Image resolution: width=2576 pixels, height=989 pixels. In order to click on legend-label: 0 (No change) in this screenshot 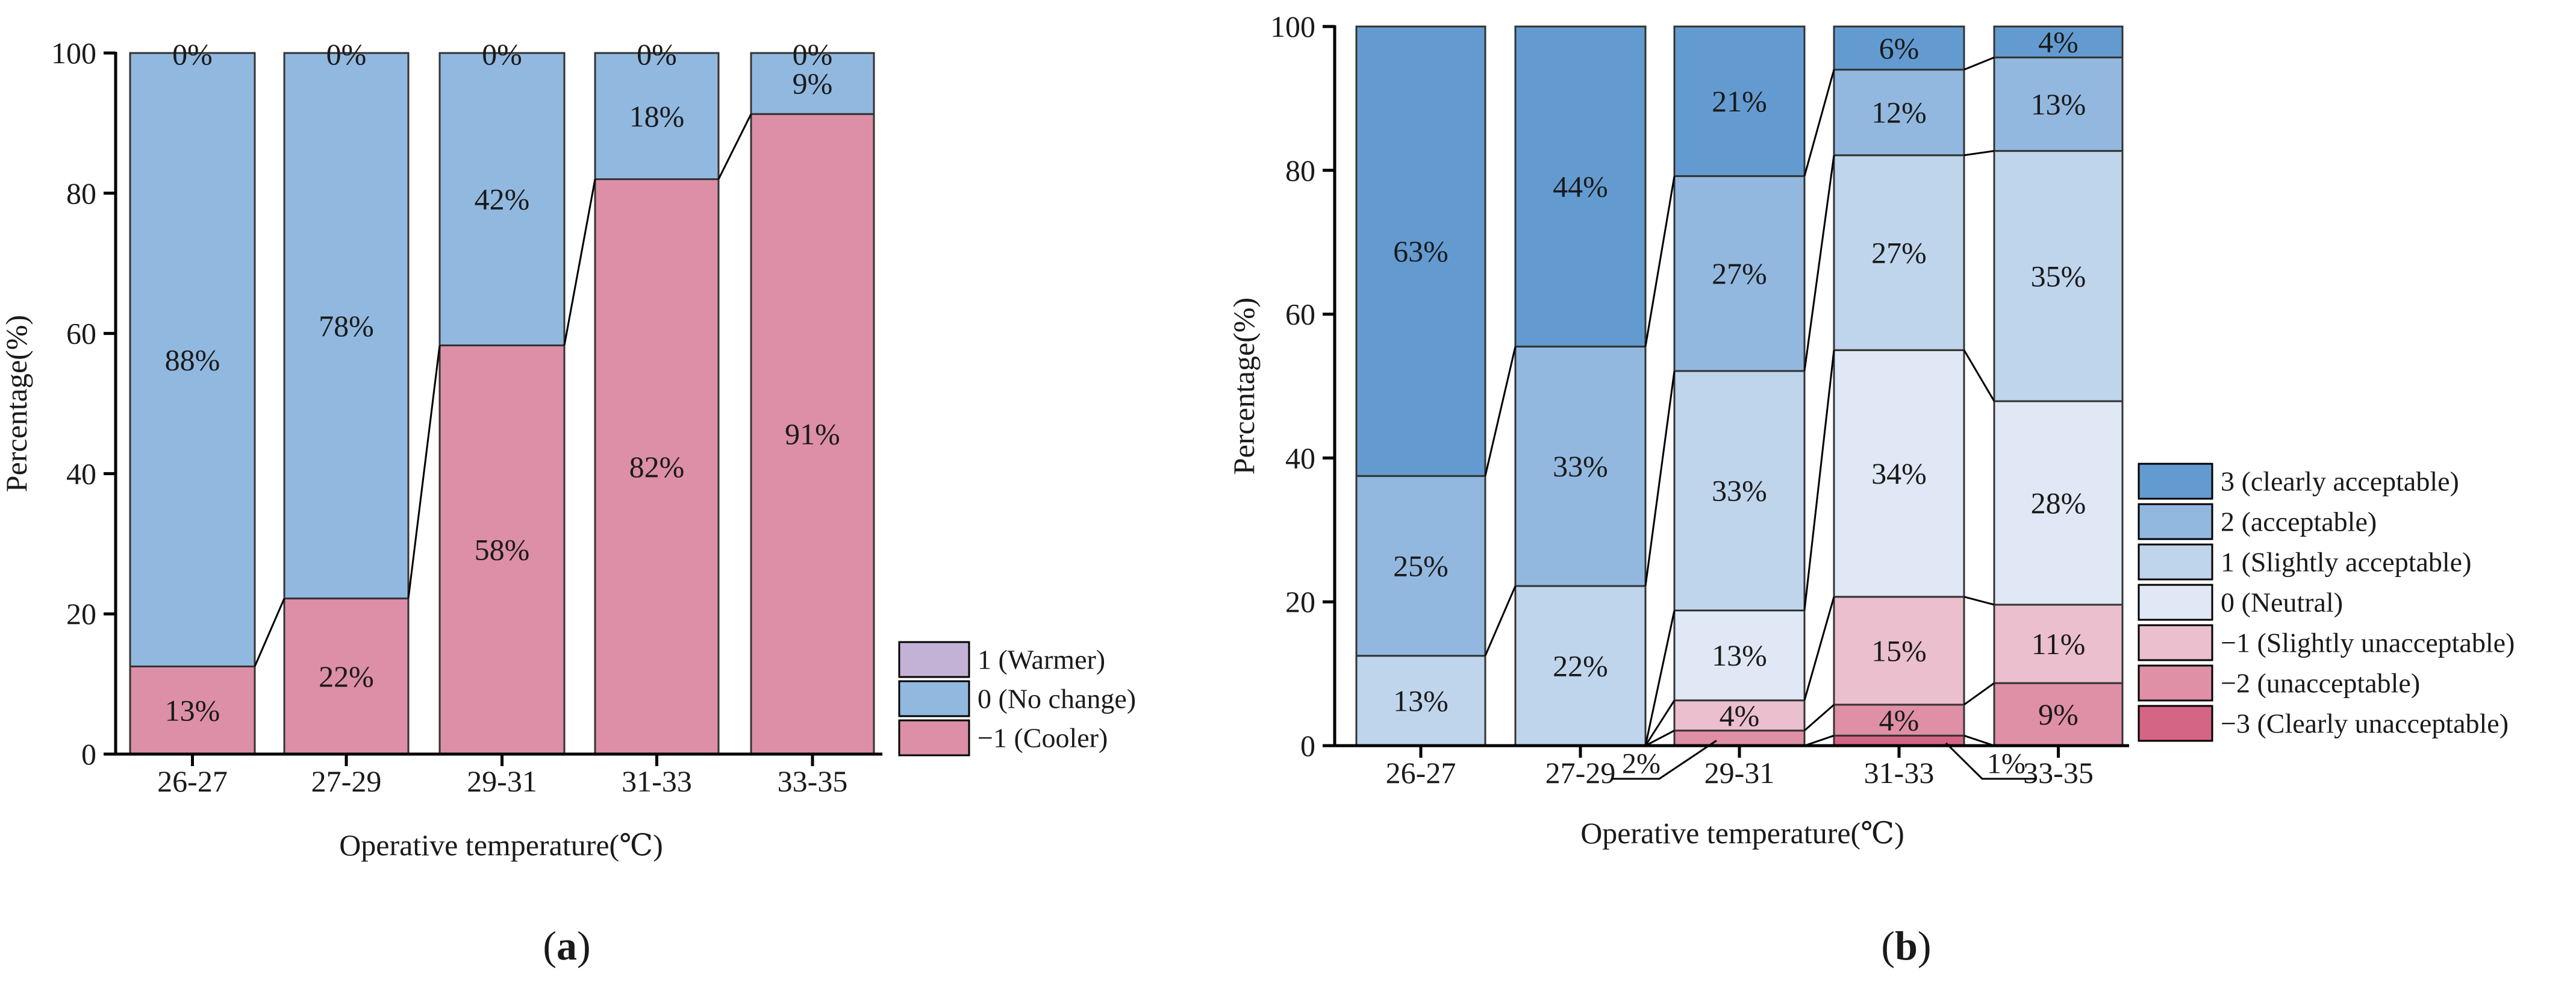, I will do `click(1057, 699)`.